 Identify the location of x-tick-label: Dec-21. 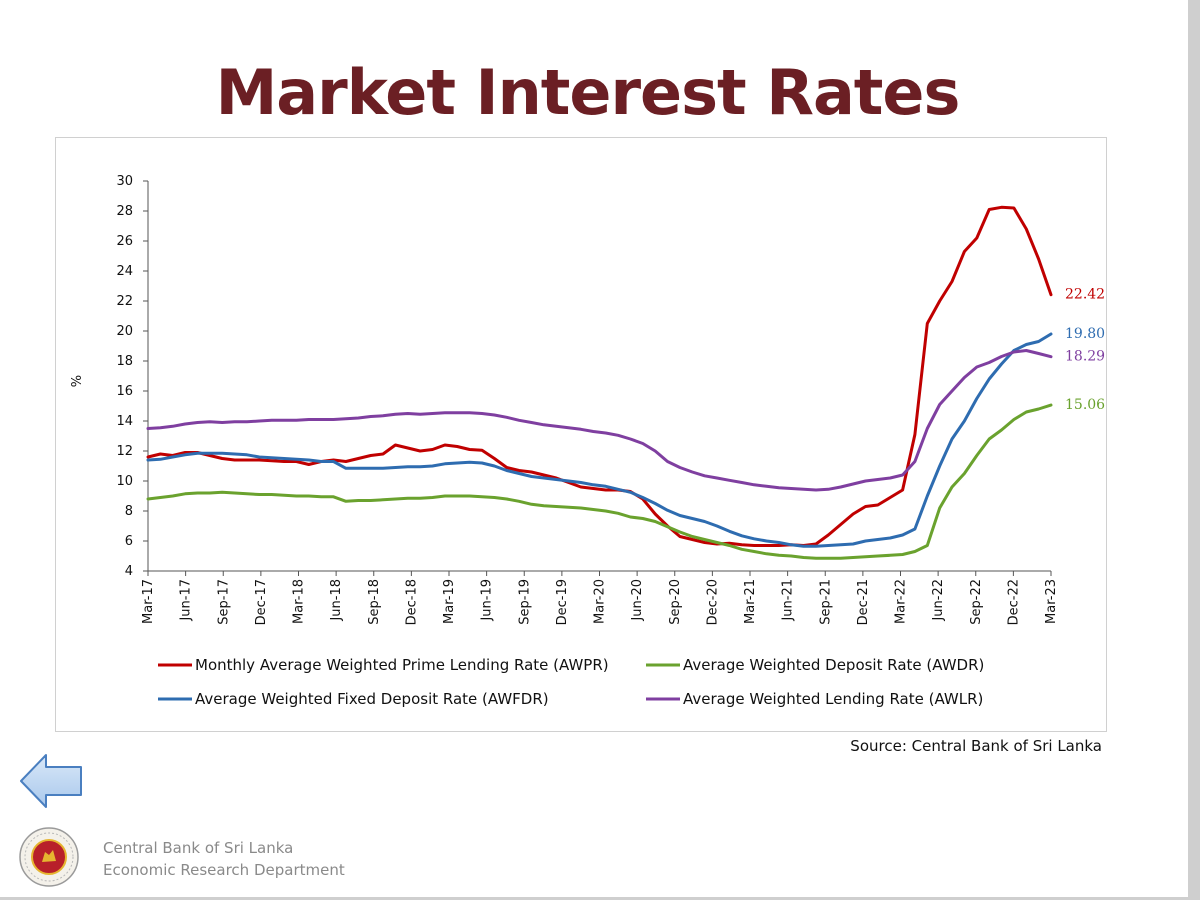
(863, 602).